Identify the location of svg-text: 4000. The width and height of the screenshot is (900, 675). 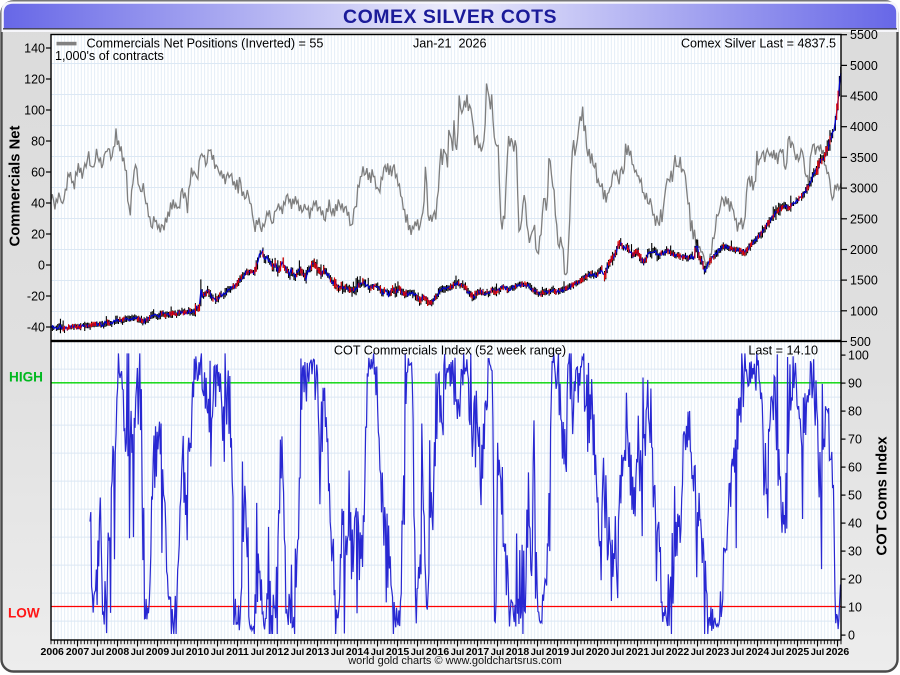
(864, 127).